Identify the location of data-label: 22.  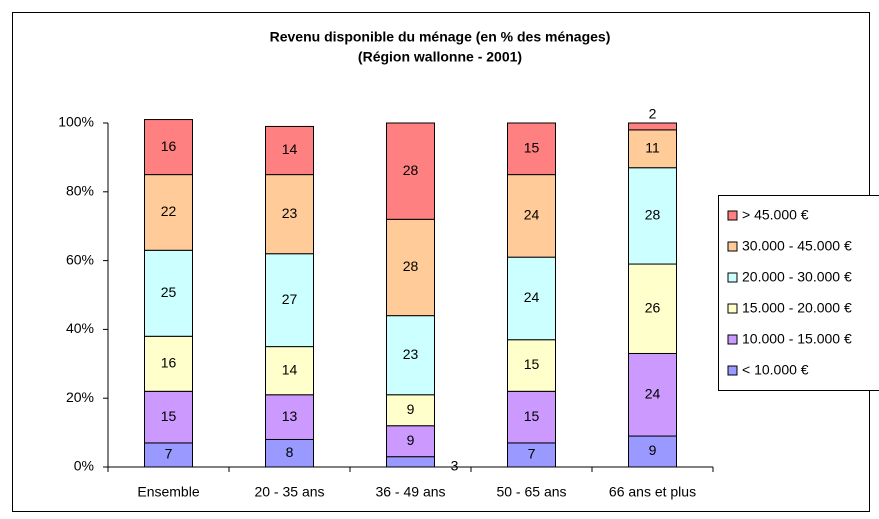
(169, 211).